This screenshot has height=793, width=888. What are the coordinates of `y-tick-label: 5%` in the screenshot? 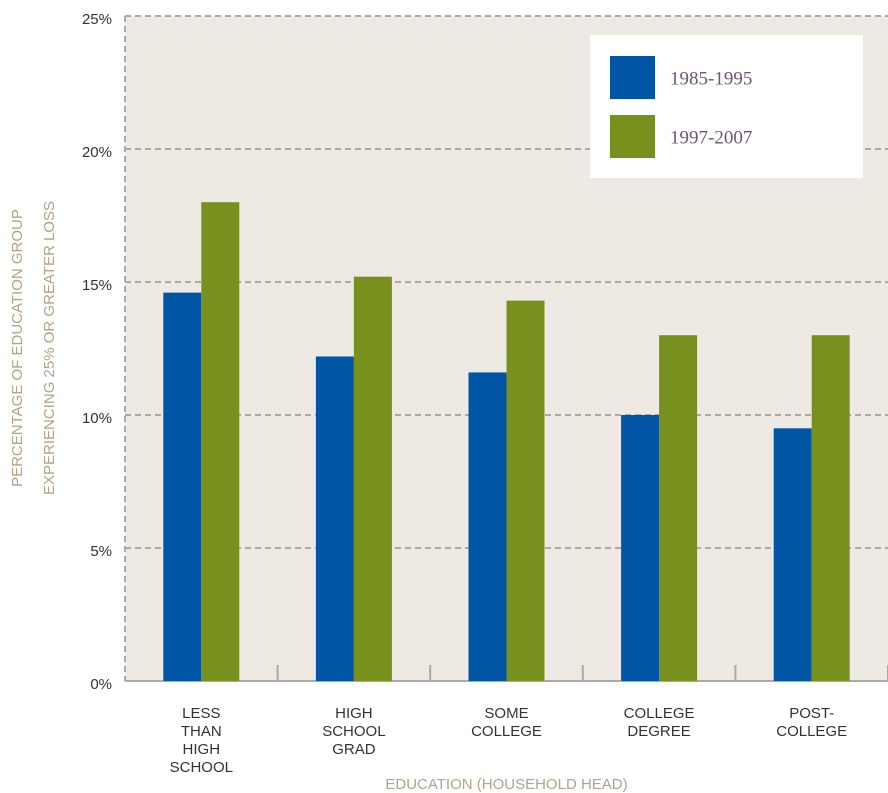 It's located at (101, 551).